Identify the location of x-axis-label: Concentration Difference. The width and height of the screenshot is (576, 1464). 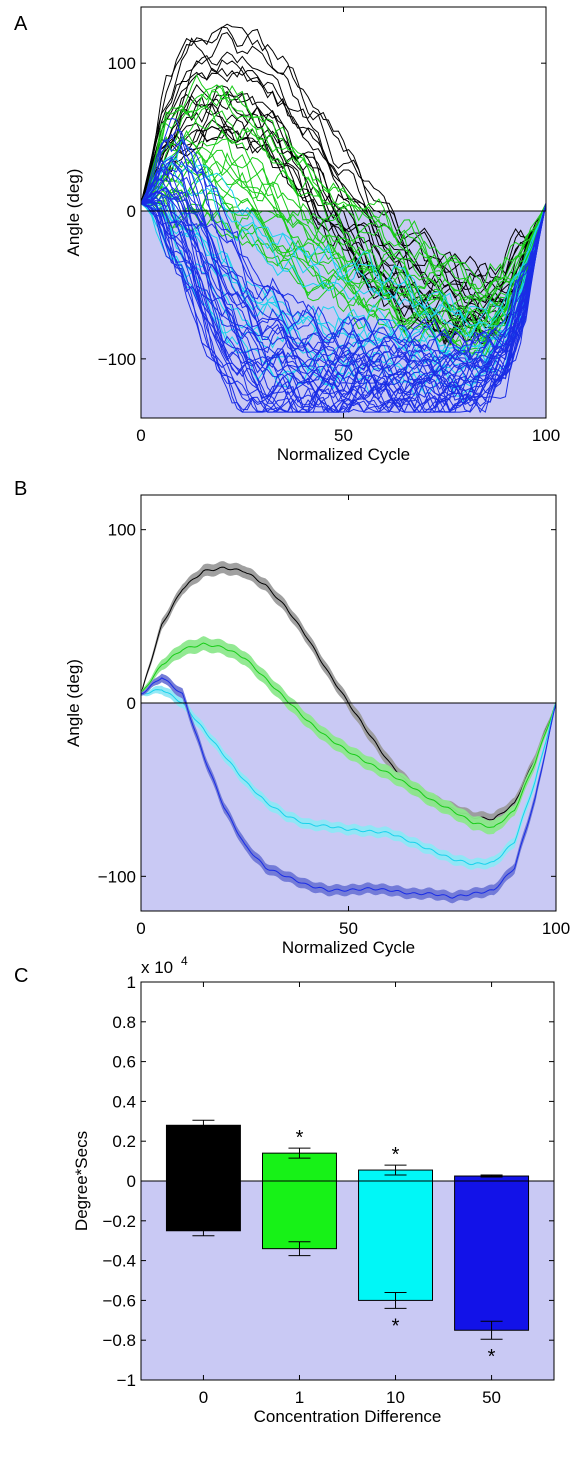
(348, 1416).